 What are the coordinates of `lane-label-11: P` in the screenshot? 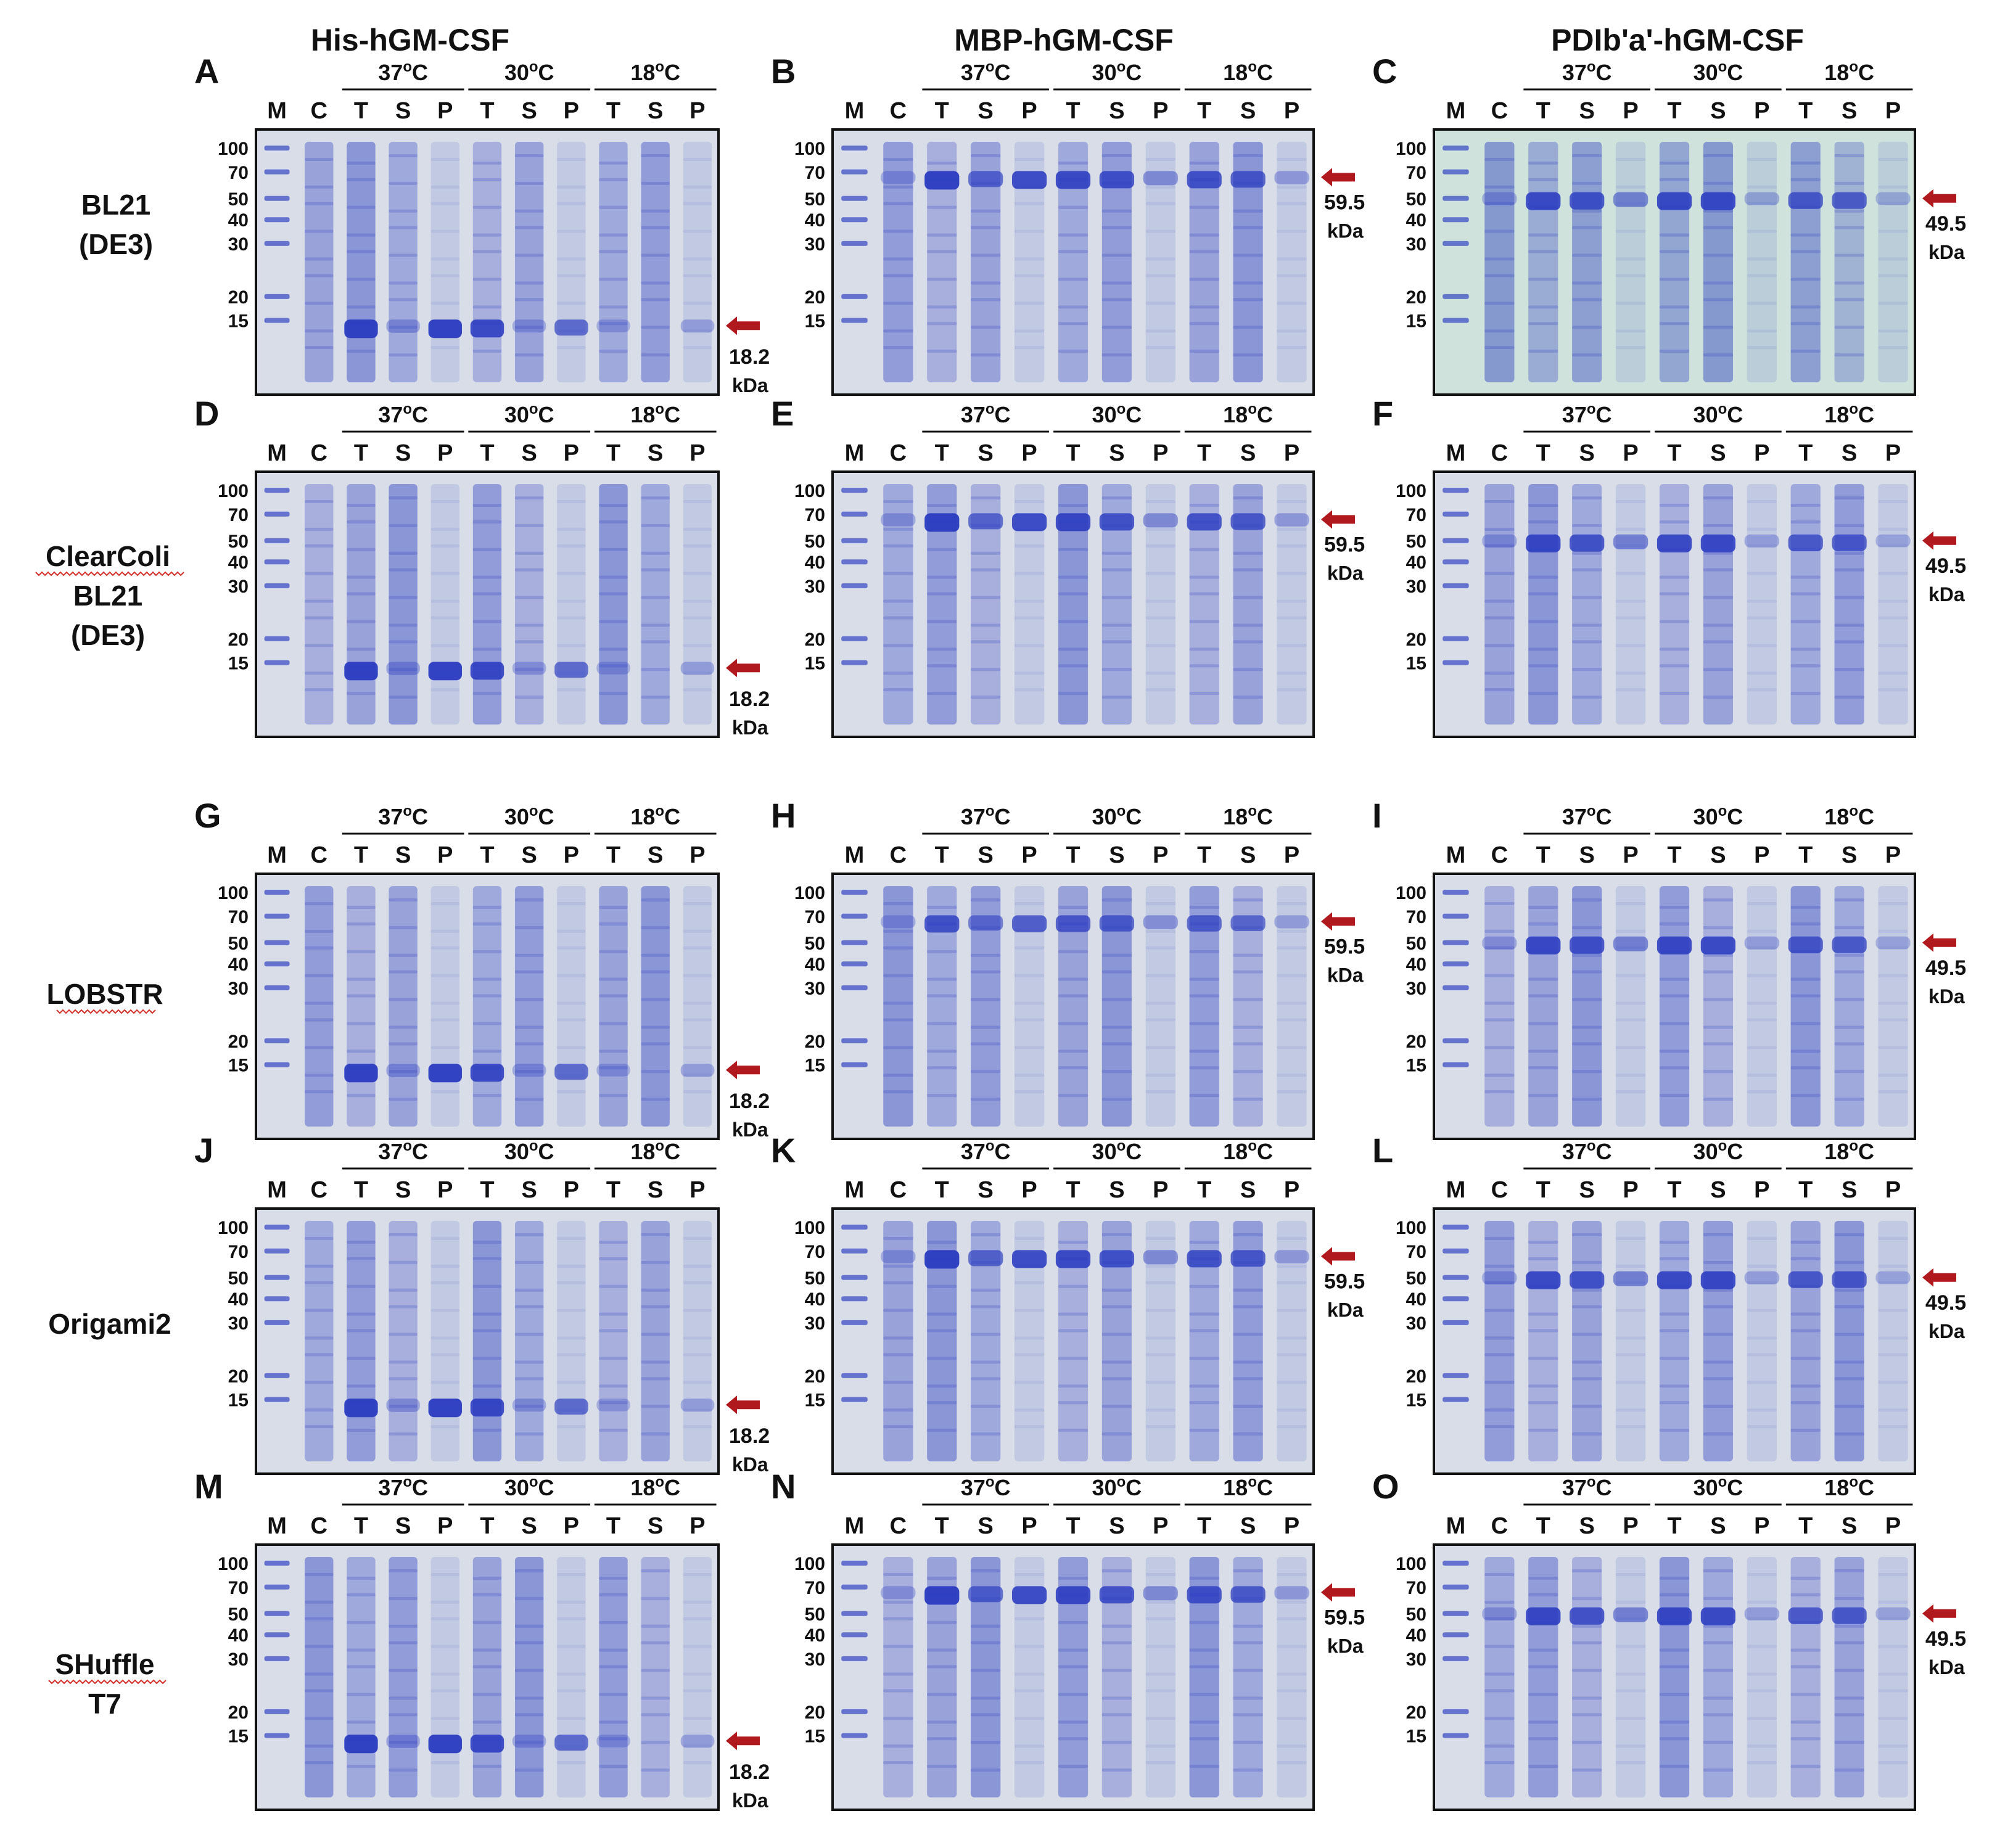 It's located at (697, 111).